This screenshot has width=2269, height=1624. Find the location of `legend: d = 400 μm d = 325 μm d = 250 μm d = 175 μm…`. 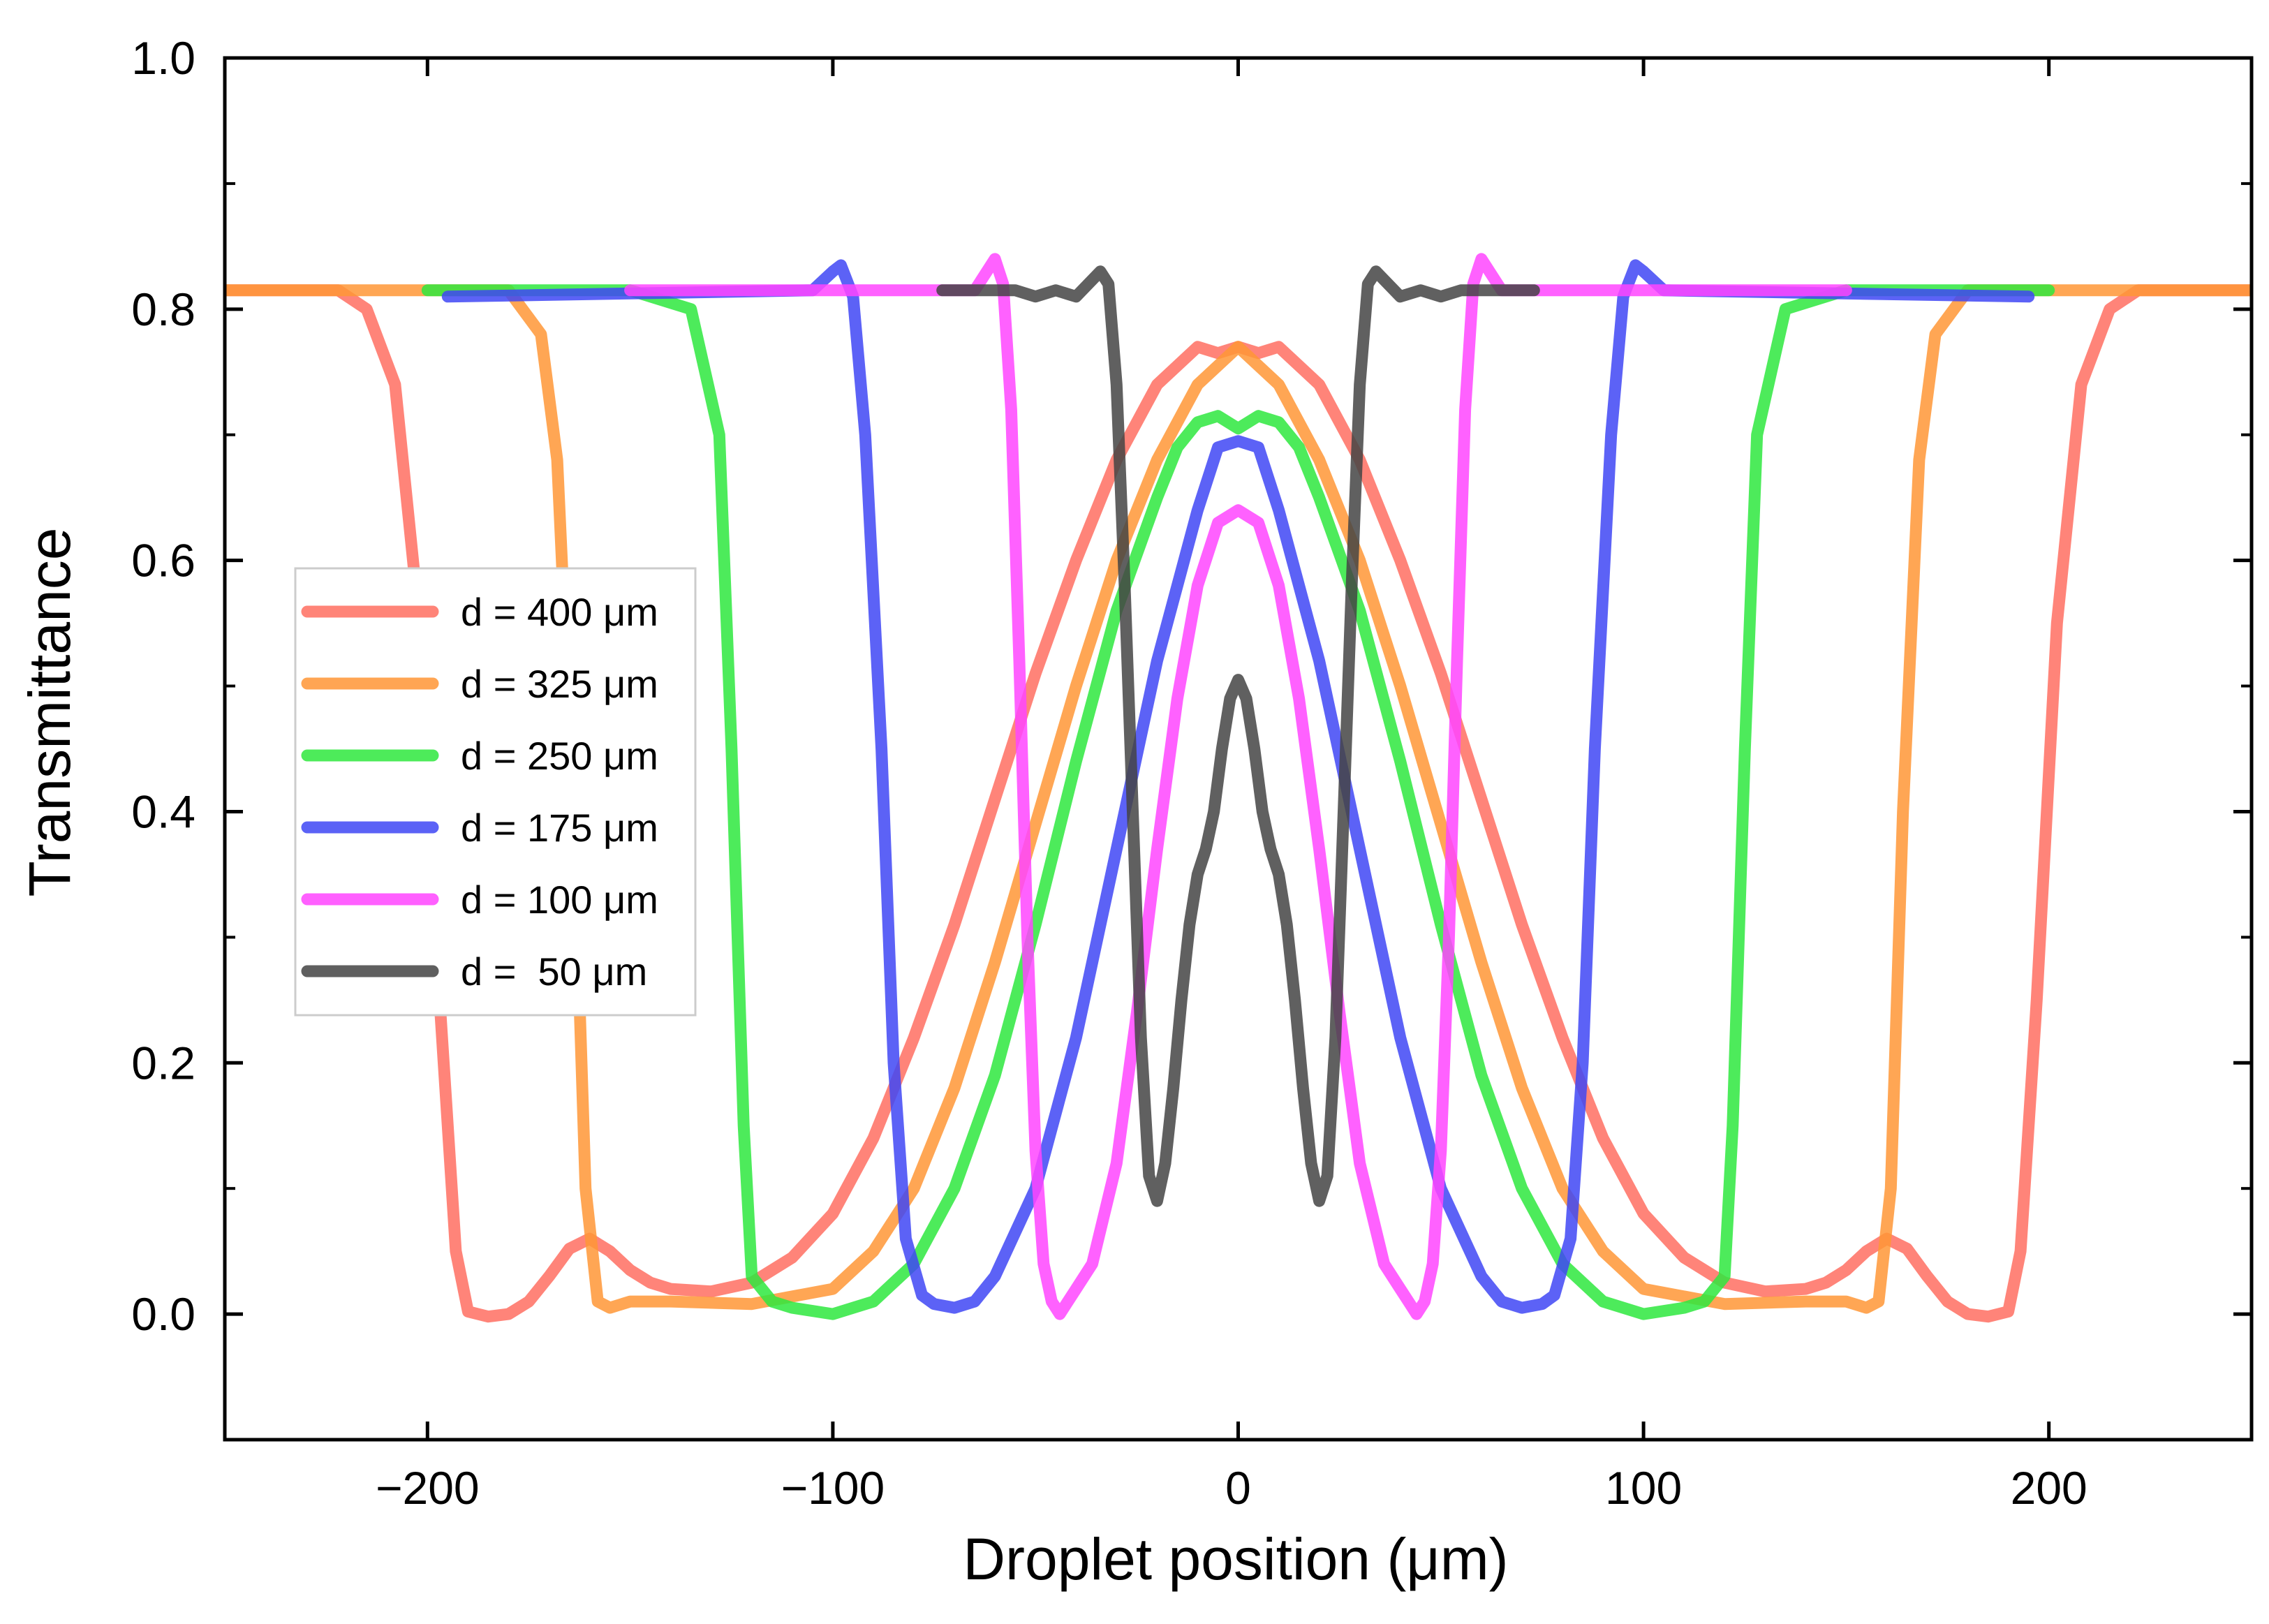

legend: d = 400 μm d = 325 μm d = 250 μm d = 175 μm… is located at coordinates (495, 792).